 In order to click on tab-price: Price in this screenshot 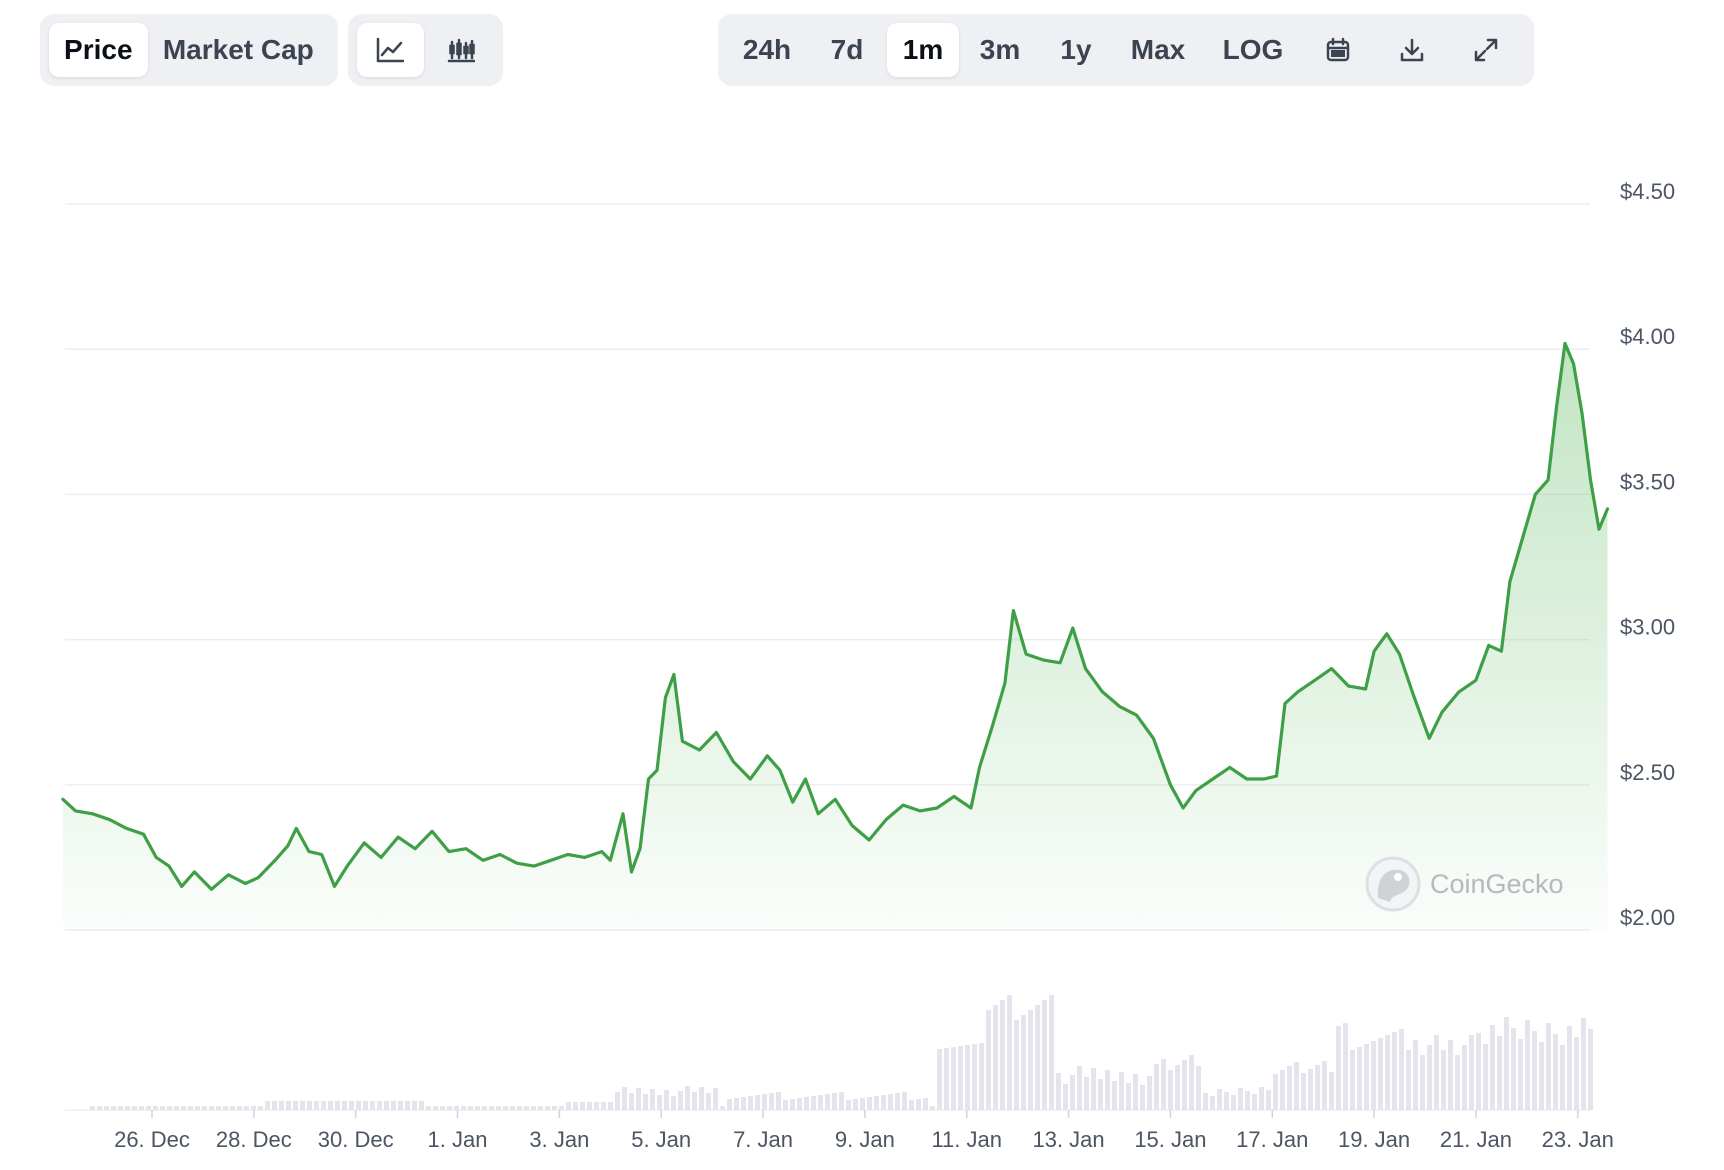, I will do `click(98, 50)`.